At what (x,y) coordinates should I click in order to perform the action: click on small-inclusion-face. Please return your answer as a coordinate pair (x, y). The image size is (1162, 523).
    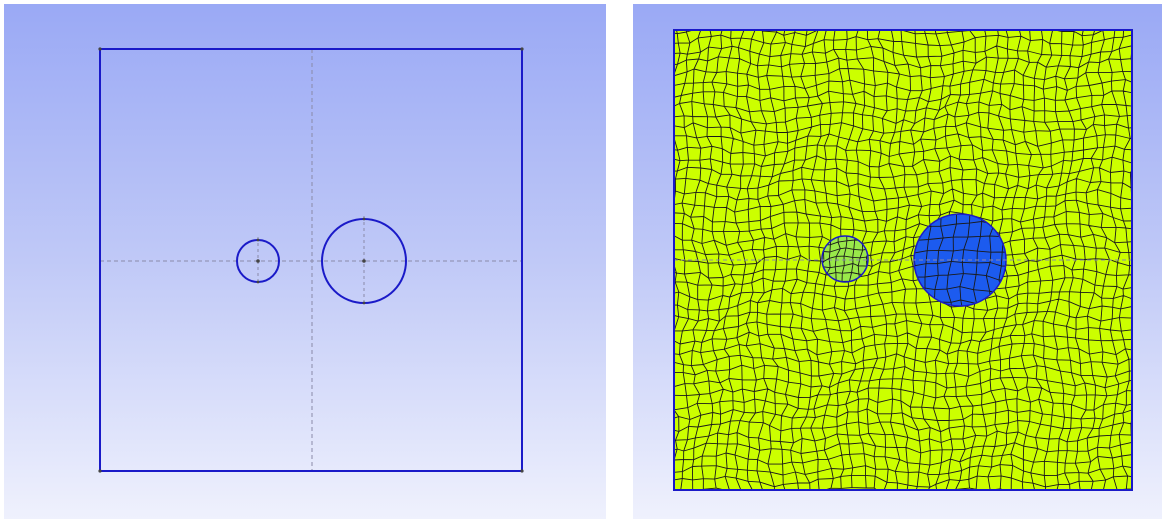
    Looking at the image, I should click on (845, 259).